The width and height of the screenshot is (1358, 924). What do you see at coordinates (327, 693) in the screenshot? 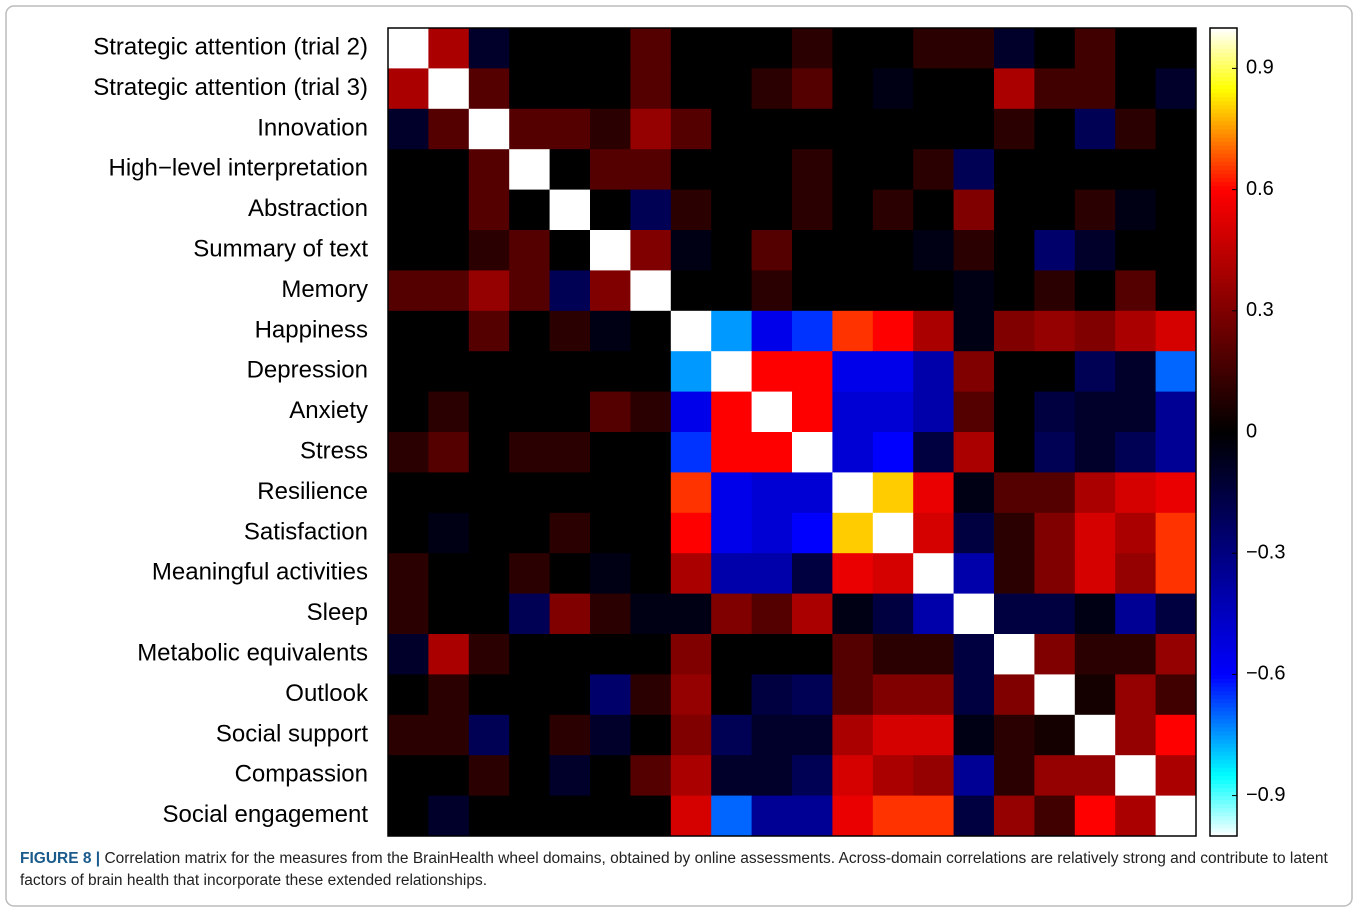
I see `row-label: Outlook` at bounding box center [327, 693].